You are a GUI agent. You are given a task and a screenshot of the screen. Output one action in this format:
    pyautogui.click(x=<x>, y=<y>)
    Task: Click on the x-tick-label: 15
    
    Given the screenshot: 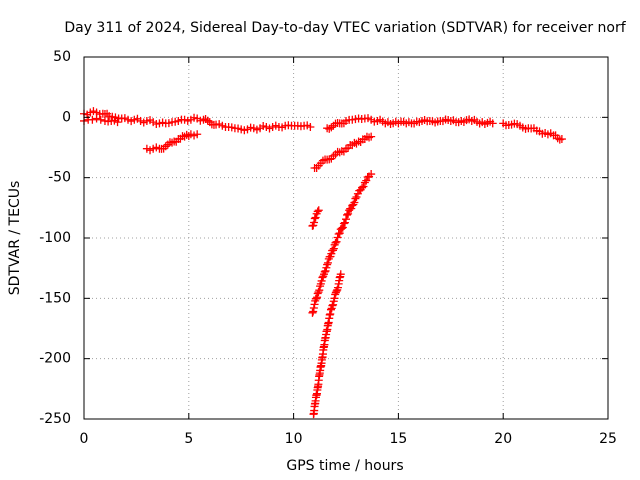 What is the action you would take?
    pyautogui.click(x=398, y=439)
    